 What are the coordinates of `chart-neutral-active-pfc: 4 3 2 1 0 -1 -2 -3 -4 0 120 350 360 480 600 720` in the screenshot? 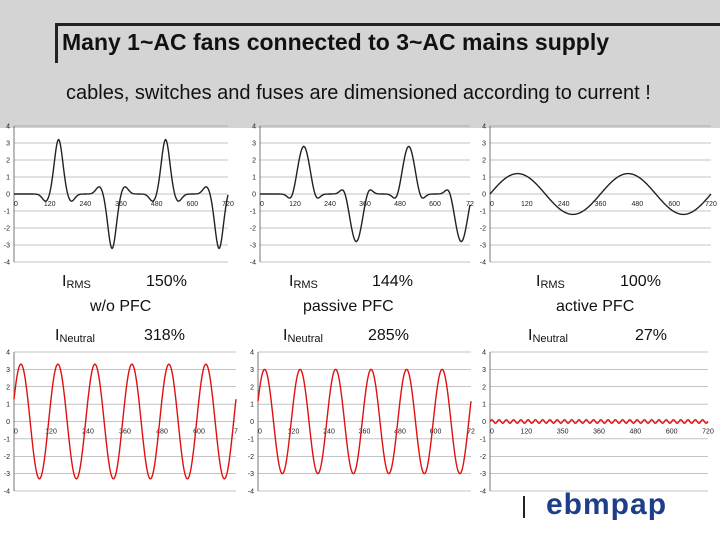 It's located at (597, 423).